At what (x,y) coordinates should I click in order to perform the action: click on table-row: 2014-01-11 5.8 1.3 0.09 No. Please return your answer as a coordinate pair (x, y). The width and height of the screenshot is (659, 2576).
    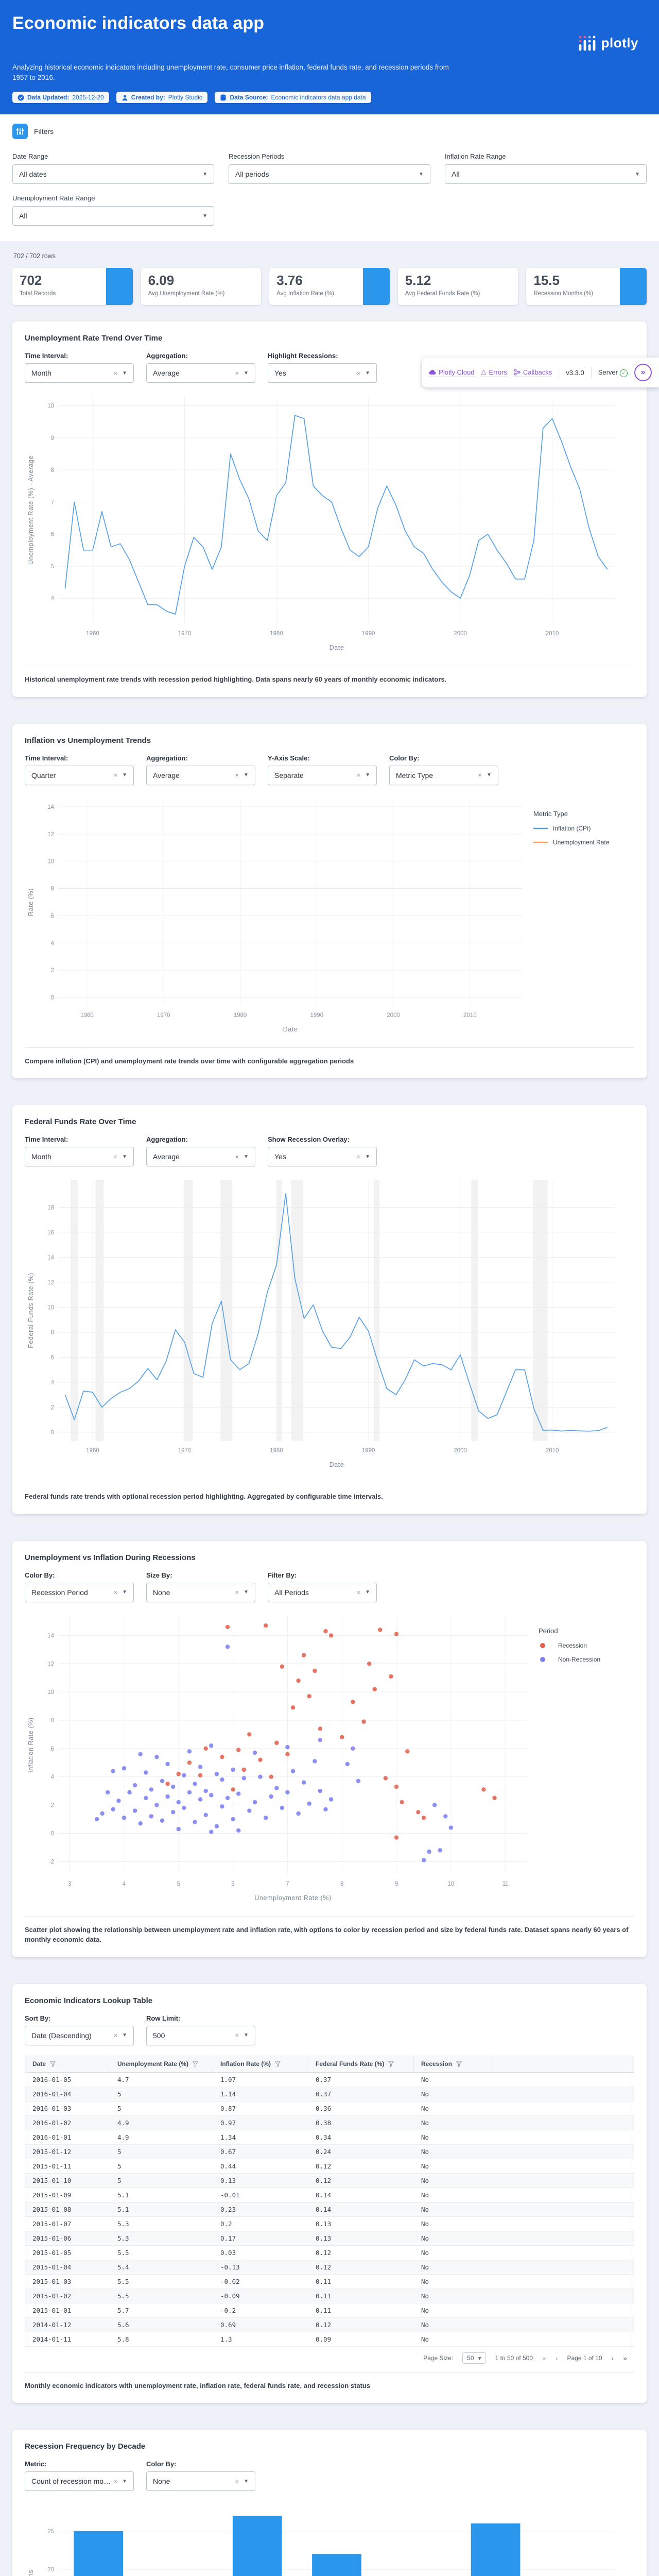
    Looking at the image, I should click on (329, 2339).